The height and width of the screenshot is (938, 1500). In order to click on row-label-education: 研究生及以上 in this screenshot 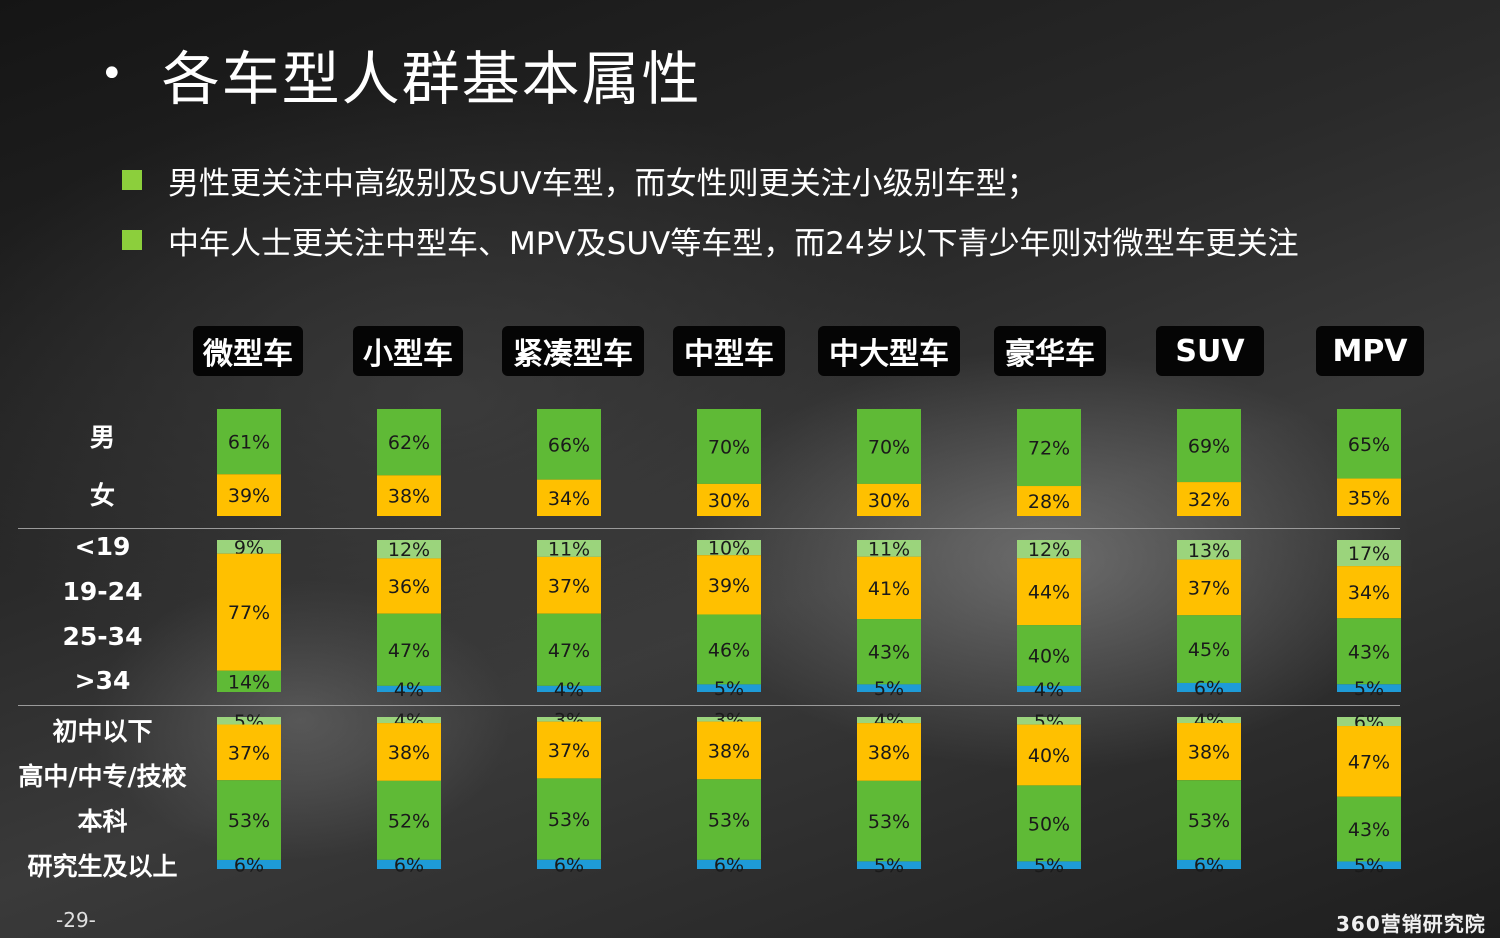, I will do `click(102, 866)`.